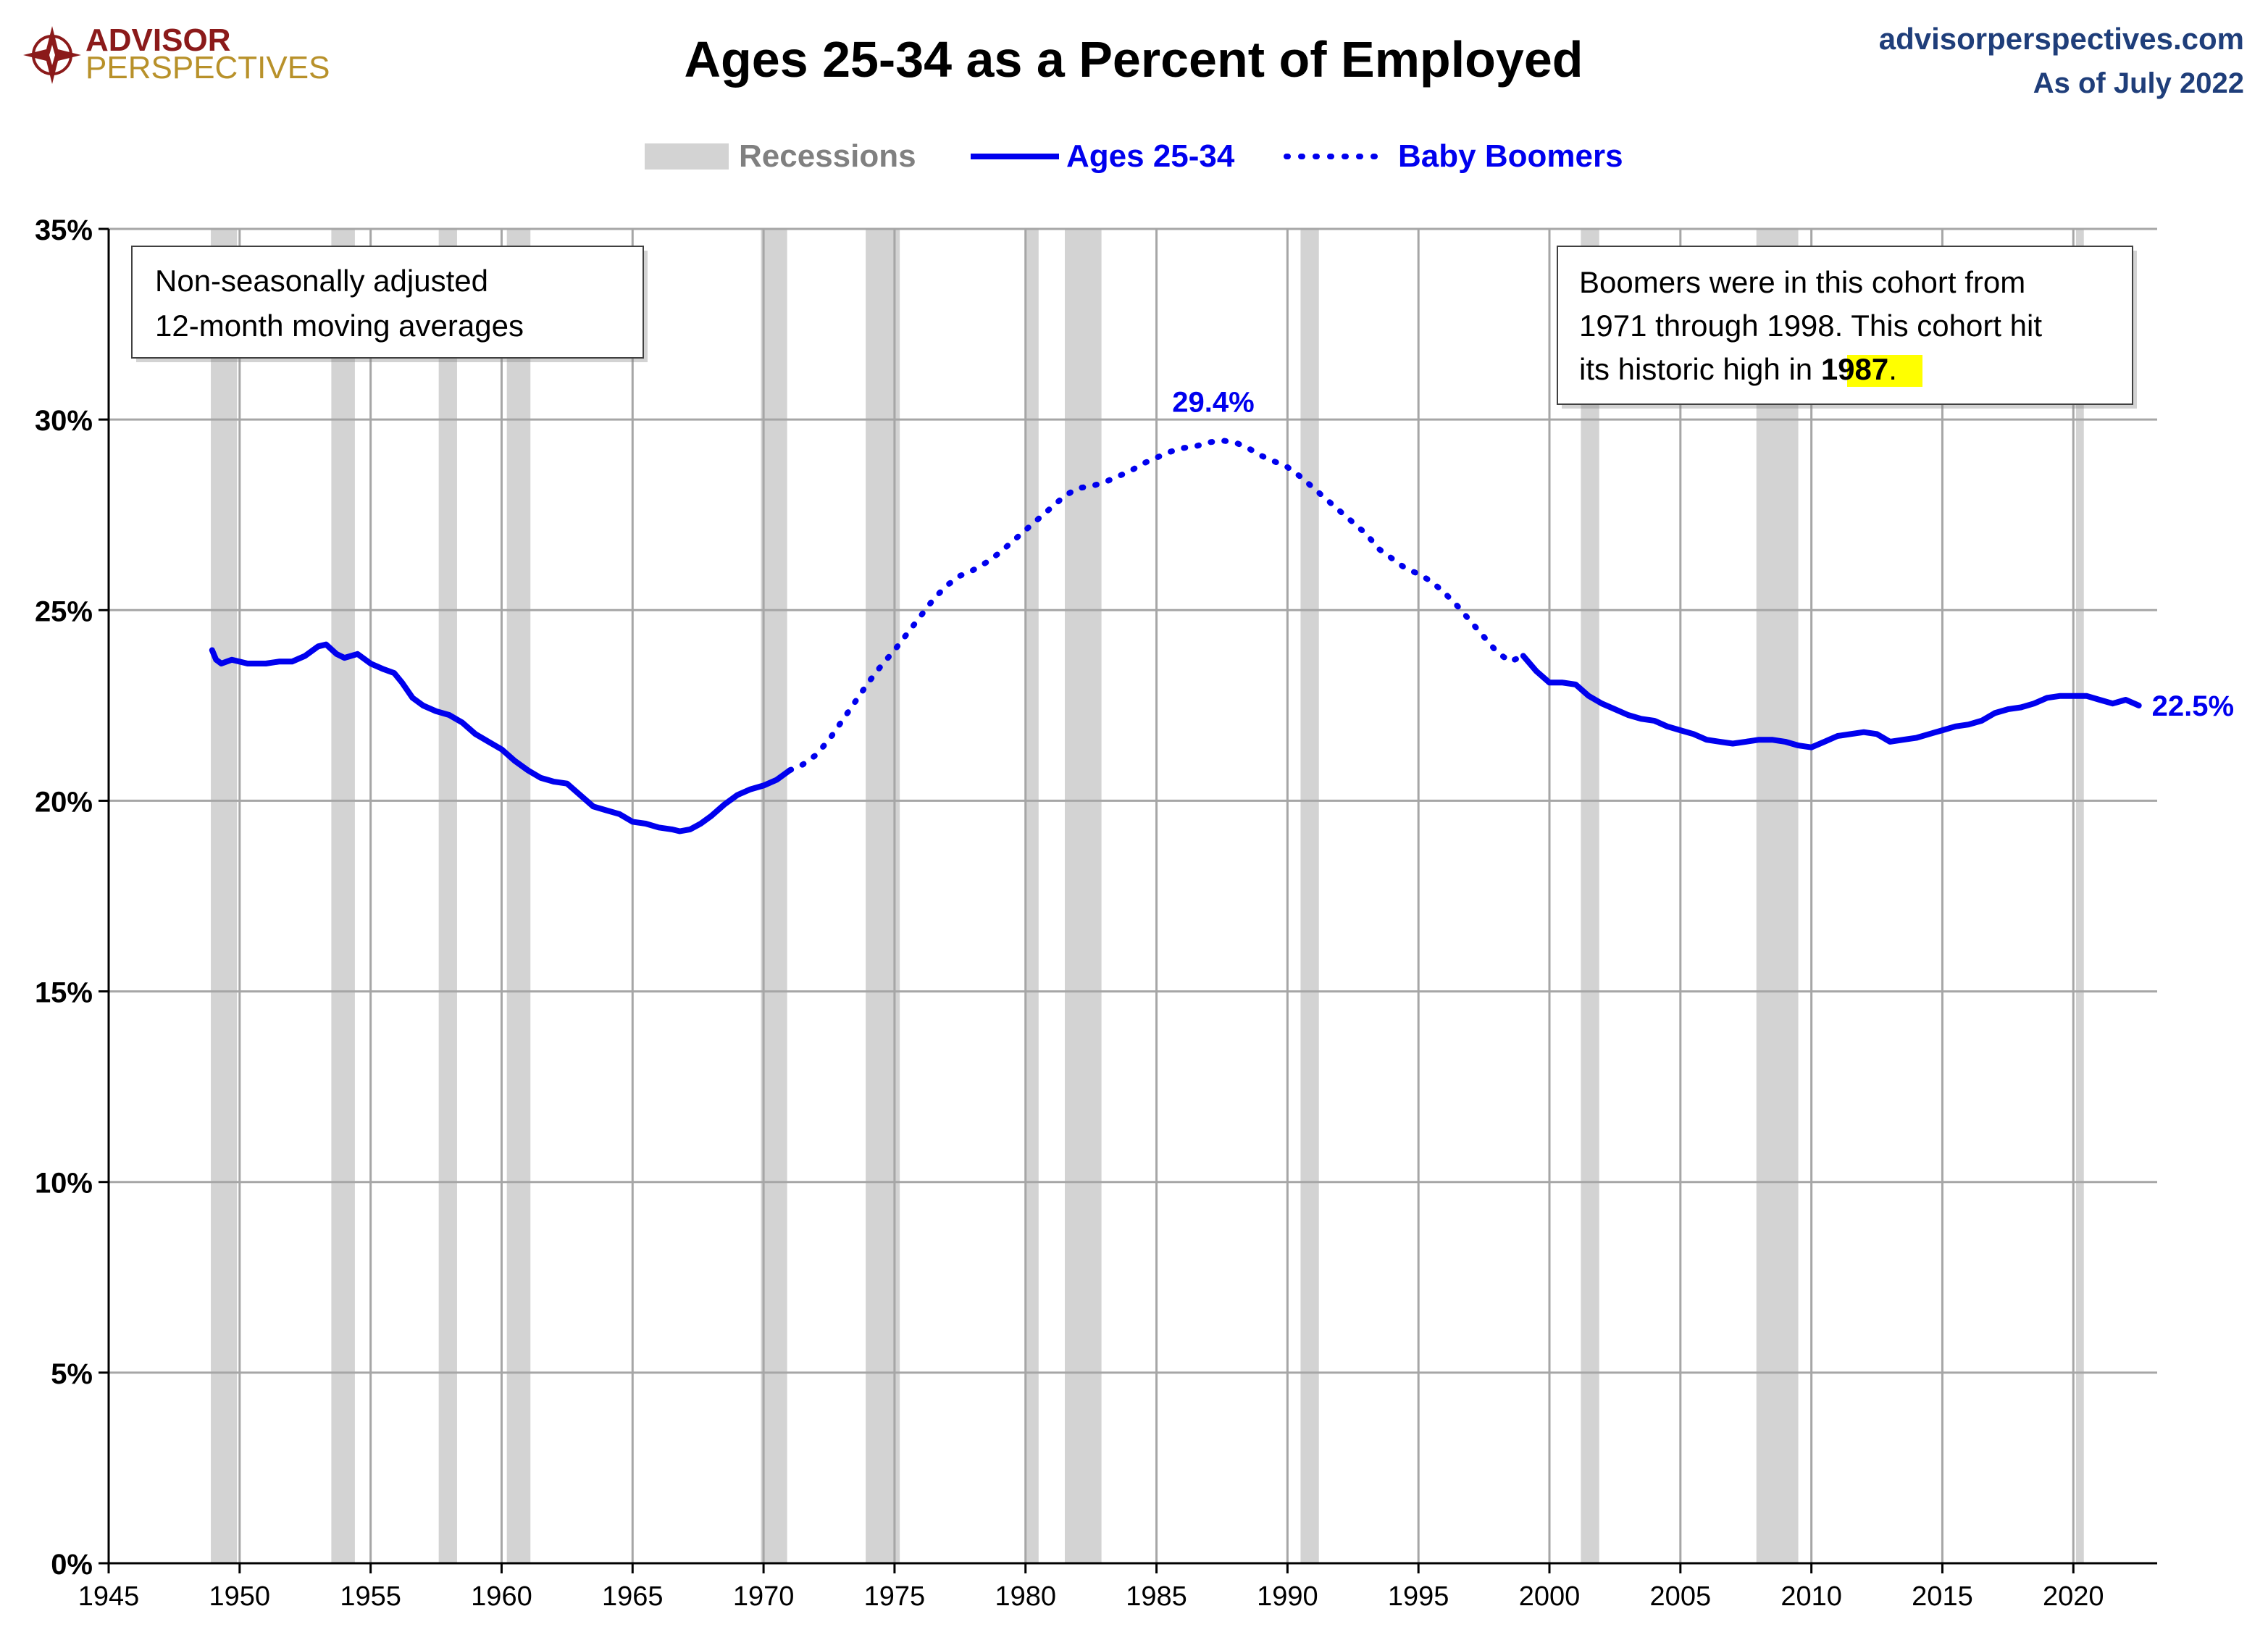  Describe the element at coordinates (52, 55) in the screenshot. I see `compass-icon` at that location.